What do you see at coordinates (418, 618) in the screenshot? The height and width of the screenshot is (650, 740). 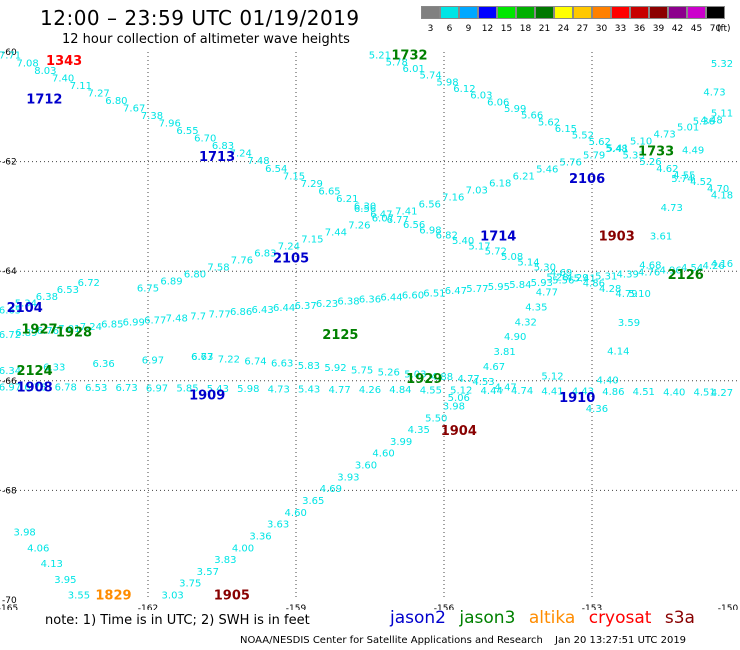 I see `satellite-jason2: jason2` at bounding box center [418, 618].